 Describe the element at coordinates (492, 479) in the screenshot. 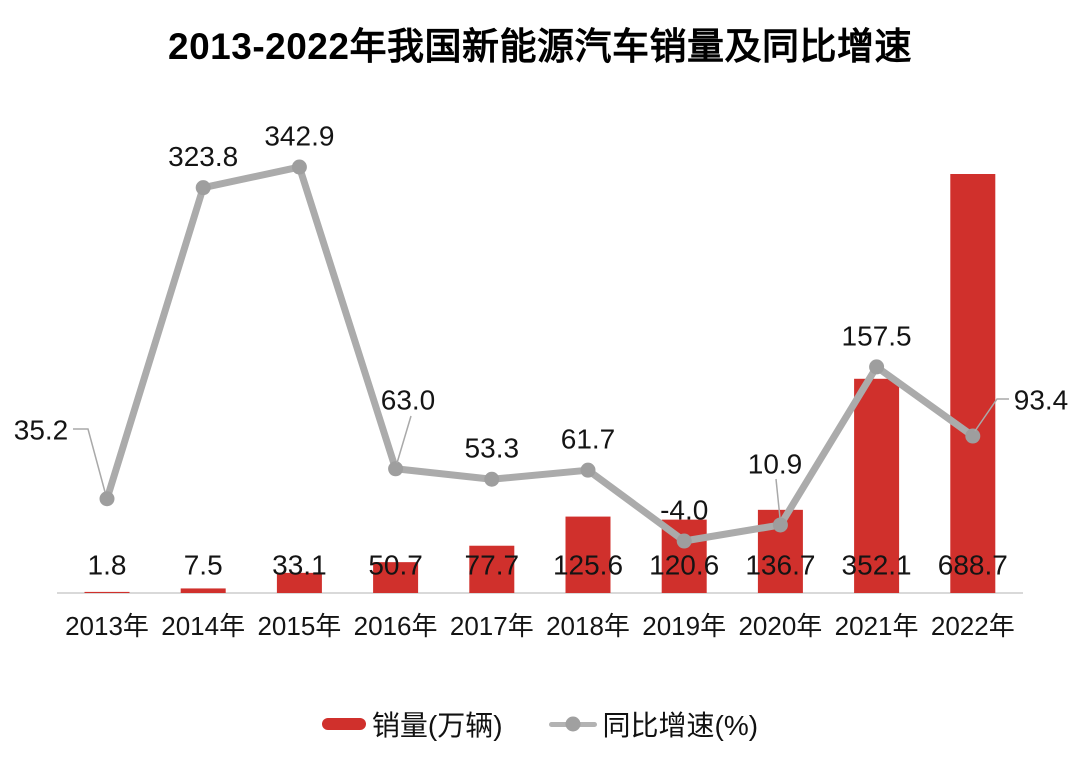

I see `growth-point-2017` at that location.